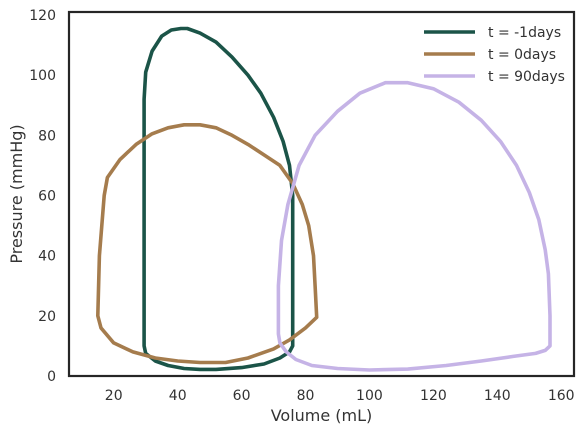 Image resolution: width=583 pixels, height=433 pixels. What do you see at coordinates (524, 33) in the screenshot?
I see `legend-label-0: t = -1days` at bounding box center [524, 33].